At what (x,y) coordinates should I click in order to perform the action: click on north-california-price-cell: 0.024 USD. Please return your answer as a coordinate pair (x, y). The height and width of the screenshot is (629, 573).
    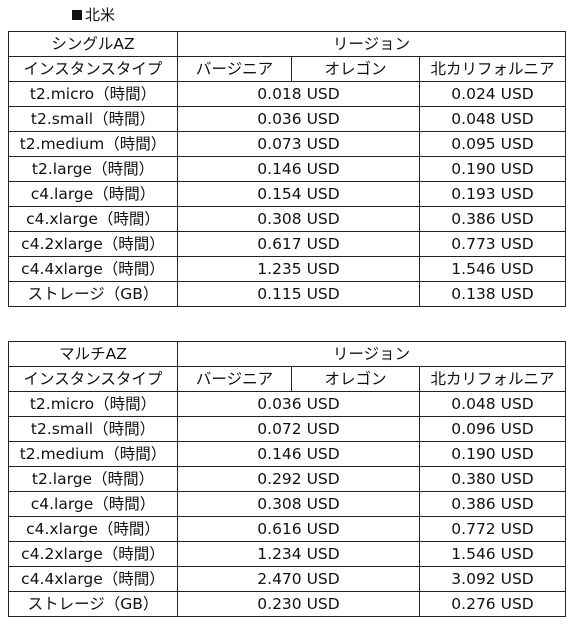
    Looking at the image, I should click on (492, 94).